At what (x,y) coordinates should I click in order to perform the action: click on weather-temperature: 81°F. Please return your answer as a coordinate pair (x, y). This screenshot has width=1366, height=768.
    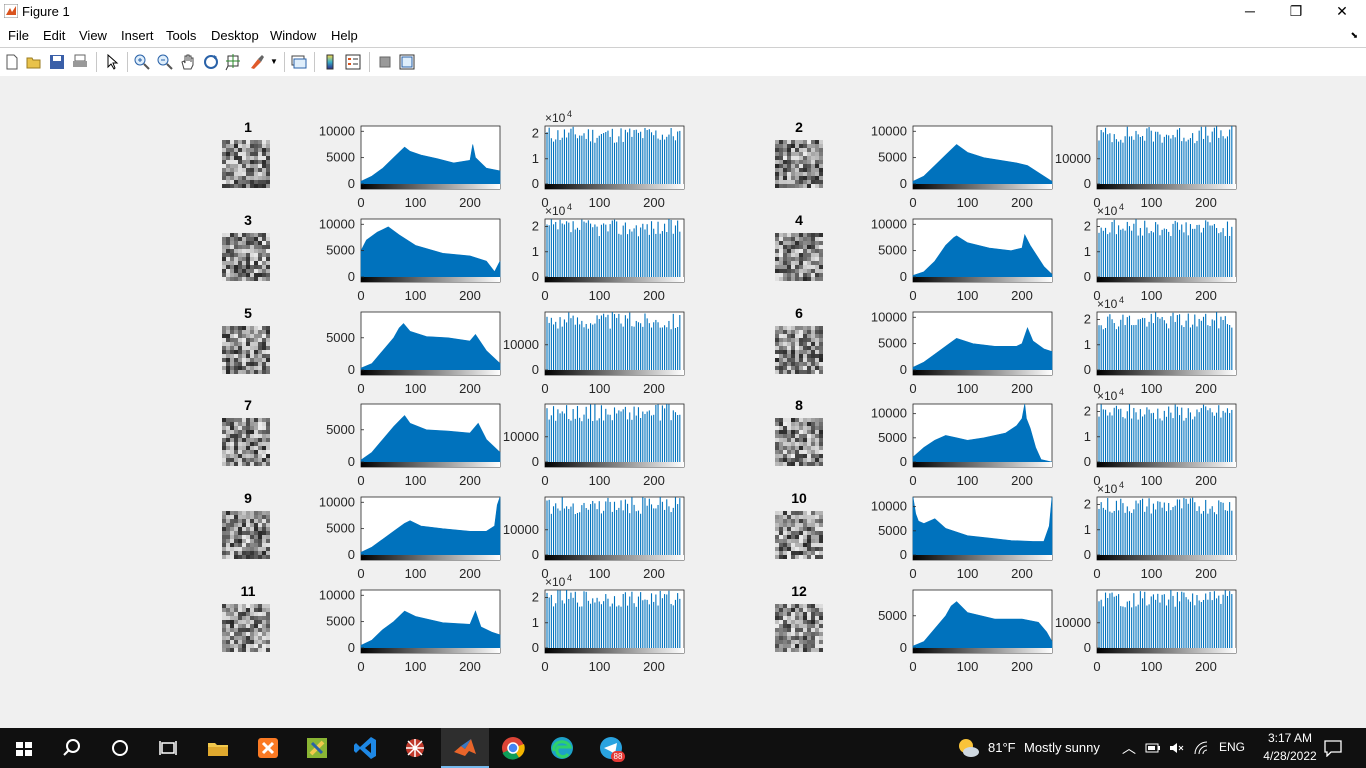
    Looking at the image, I should click on (1002, 747).